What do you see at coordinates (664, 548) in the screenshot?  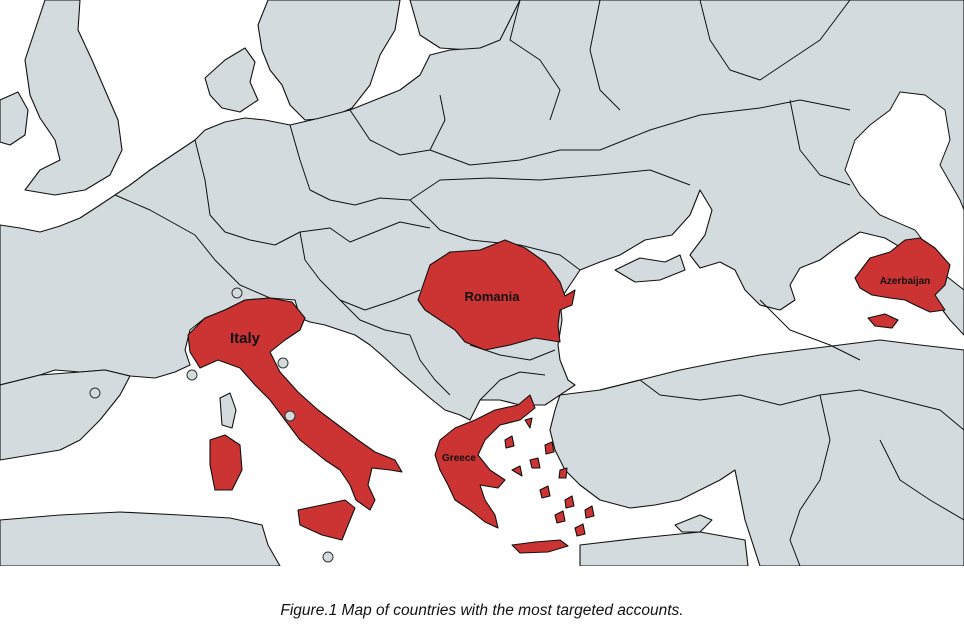 I see `land-libya` at bounding box center [664, 548].